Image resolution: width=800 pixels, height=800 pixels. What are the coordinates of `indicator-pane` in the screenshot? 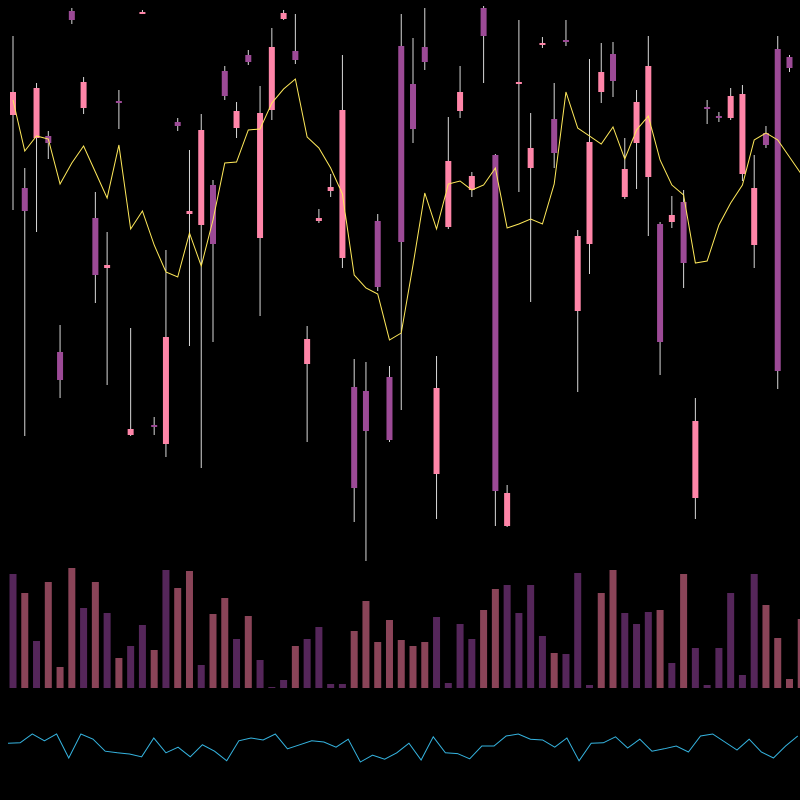 It's located at (403, 748).